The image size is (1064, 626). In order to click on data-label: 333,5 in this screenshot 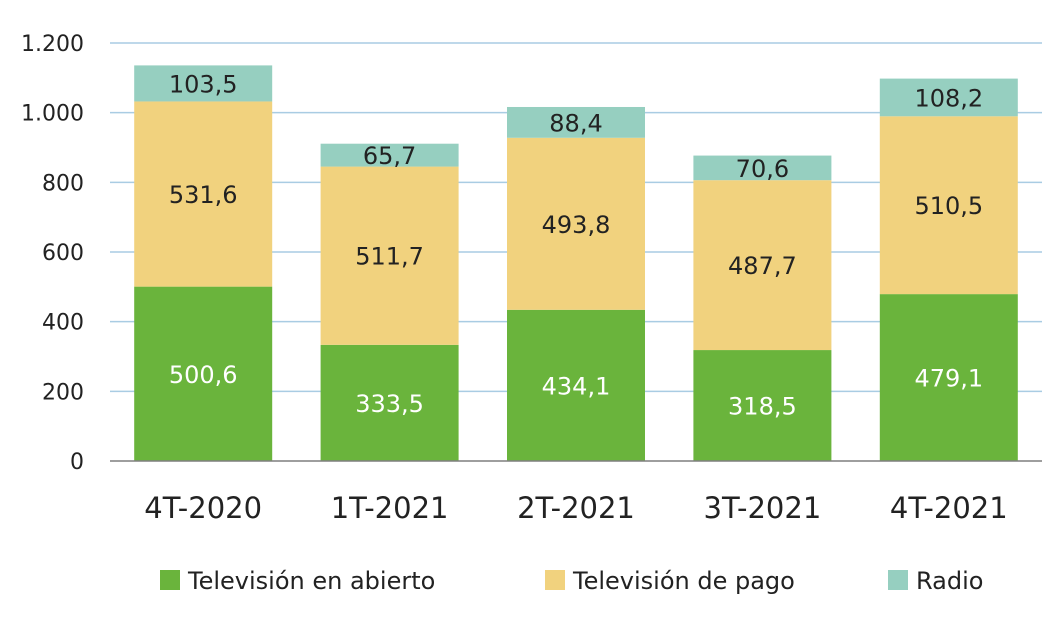, I will do `click(389, 404)`.